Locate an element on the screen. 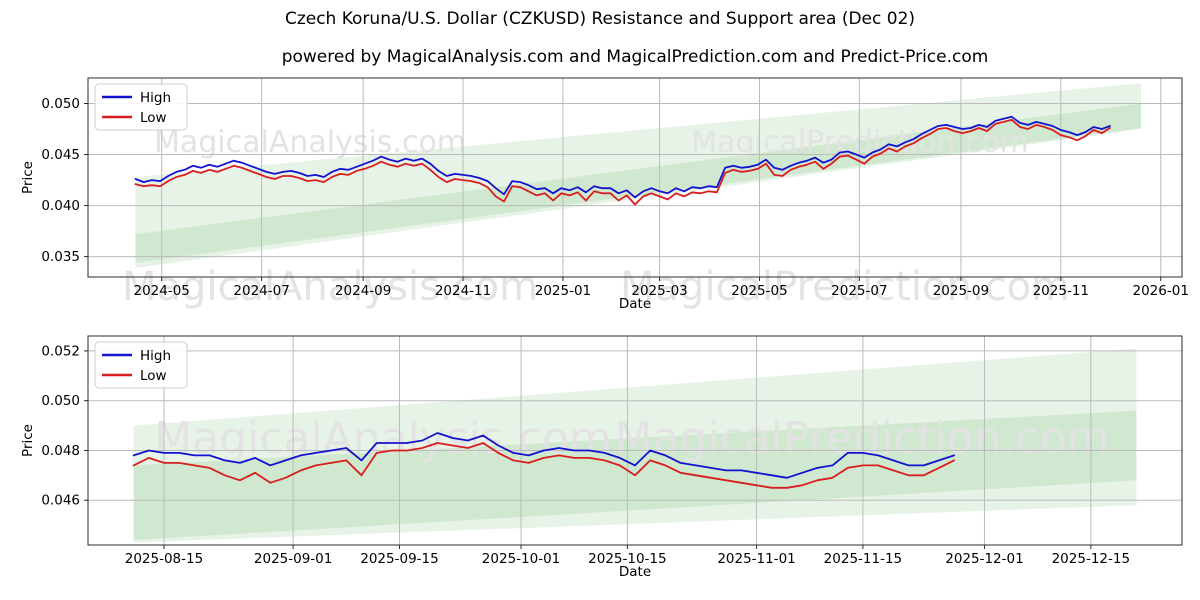 The height and width of the screenshot is (600, 1200). y-tick-label: 0.045 is located at coordinates (60, 155).